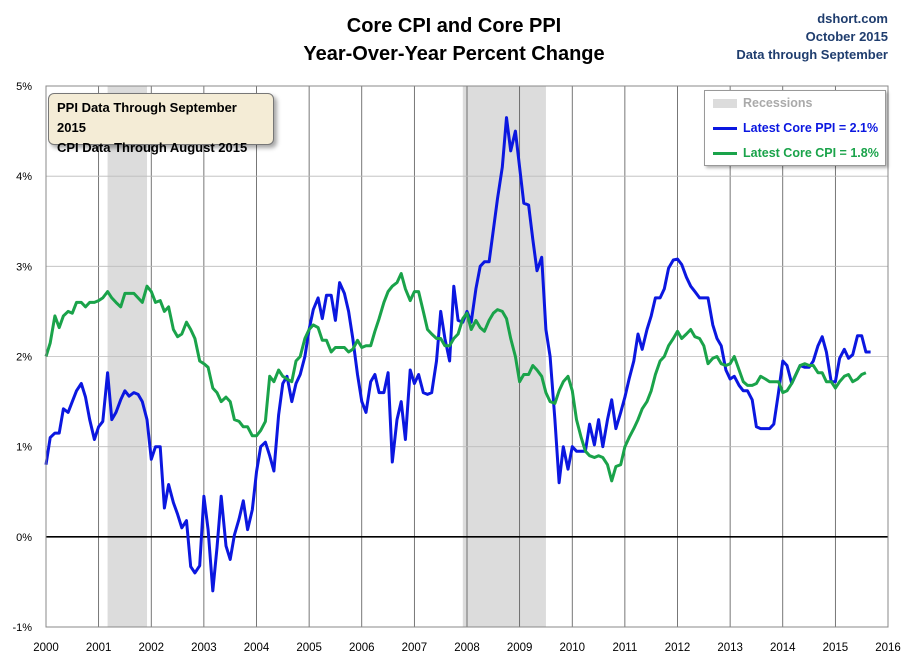 The width and height of the screenshot is (908, 662). Describe the element at coordinates (24, 448) in the screenshot. I see `y-tick-label: 1%` at that location.